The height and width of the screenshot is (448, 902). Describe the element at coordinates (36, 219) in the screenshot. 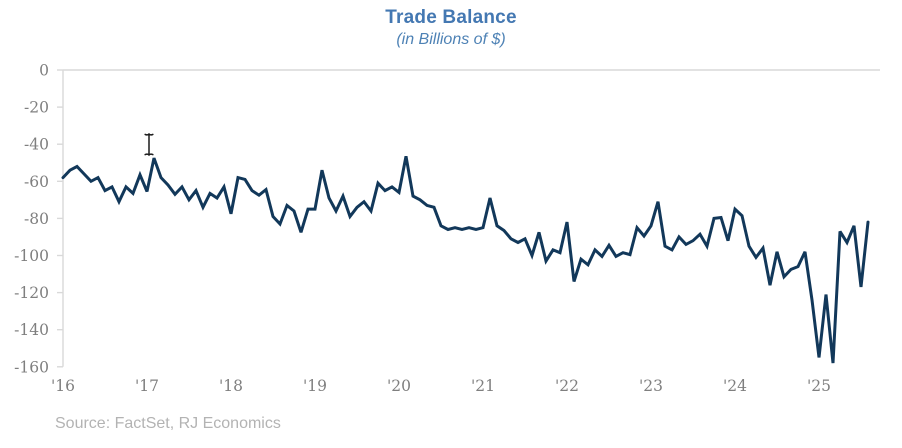

I see `y-axis-label: -80` at that location.